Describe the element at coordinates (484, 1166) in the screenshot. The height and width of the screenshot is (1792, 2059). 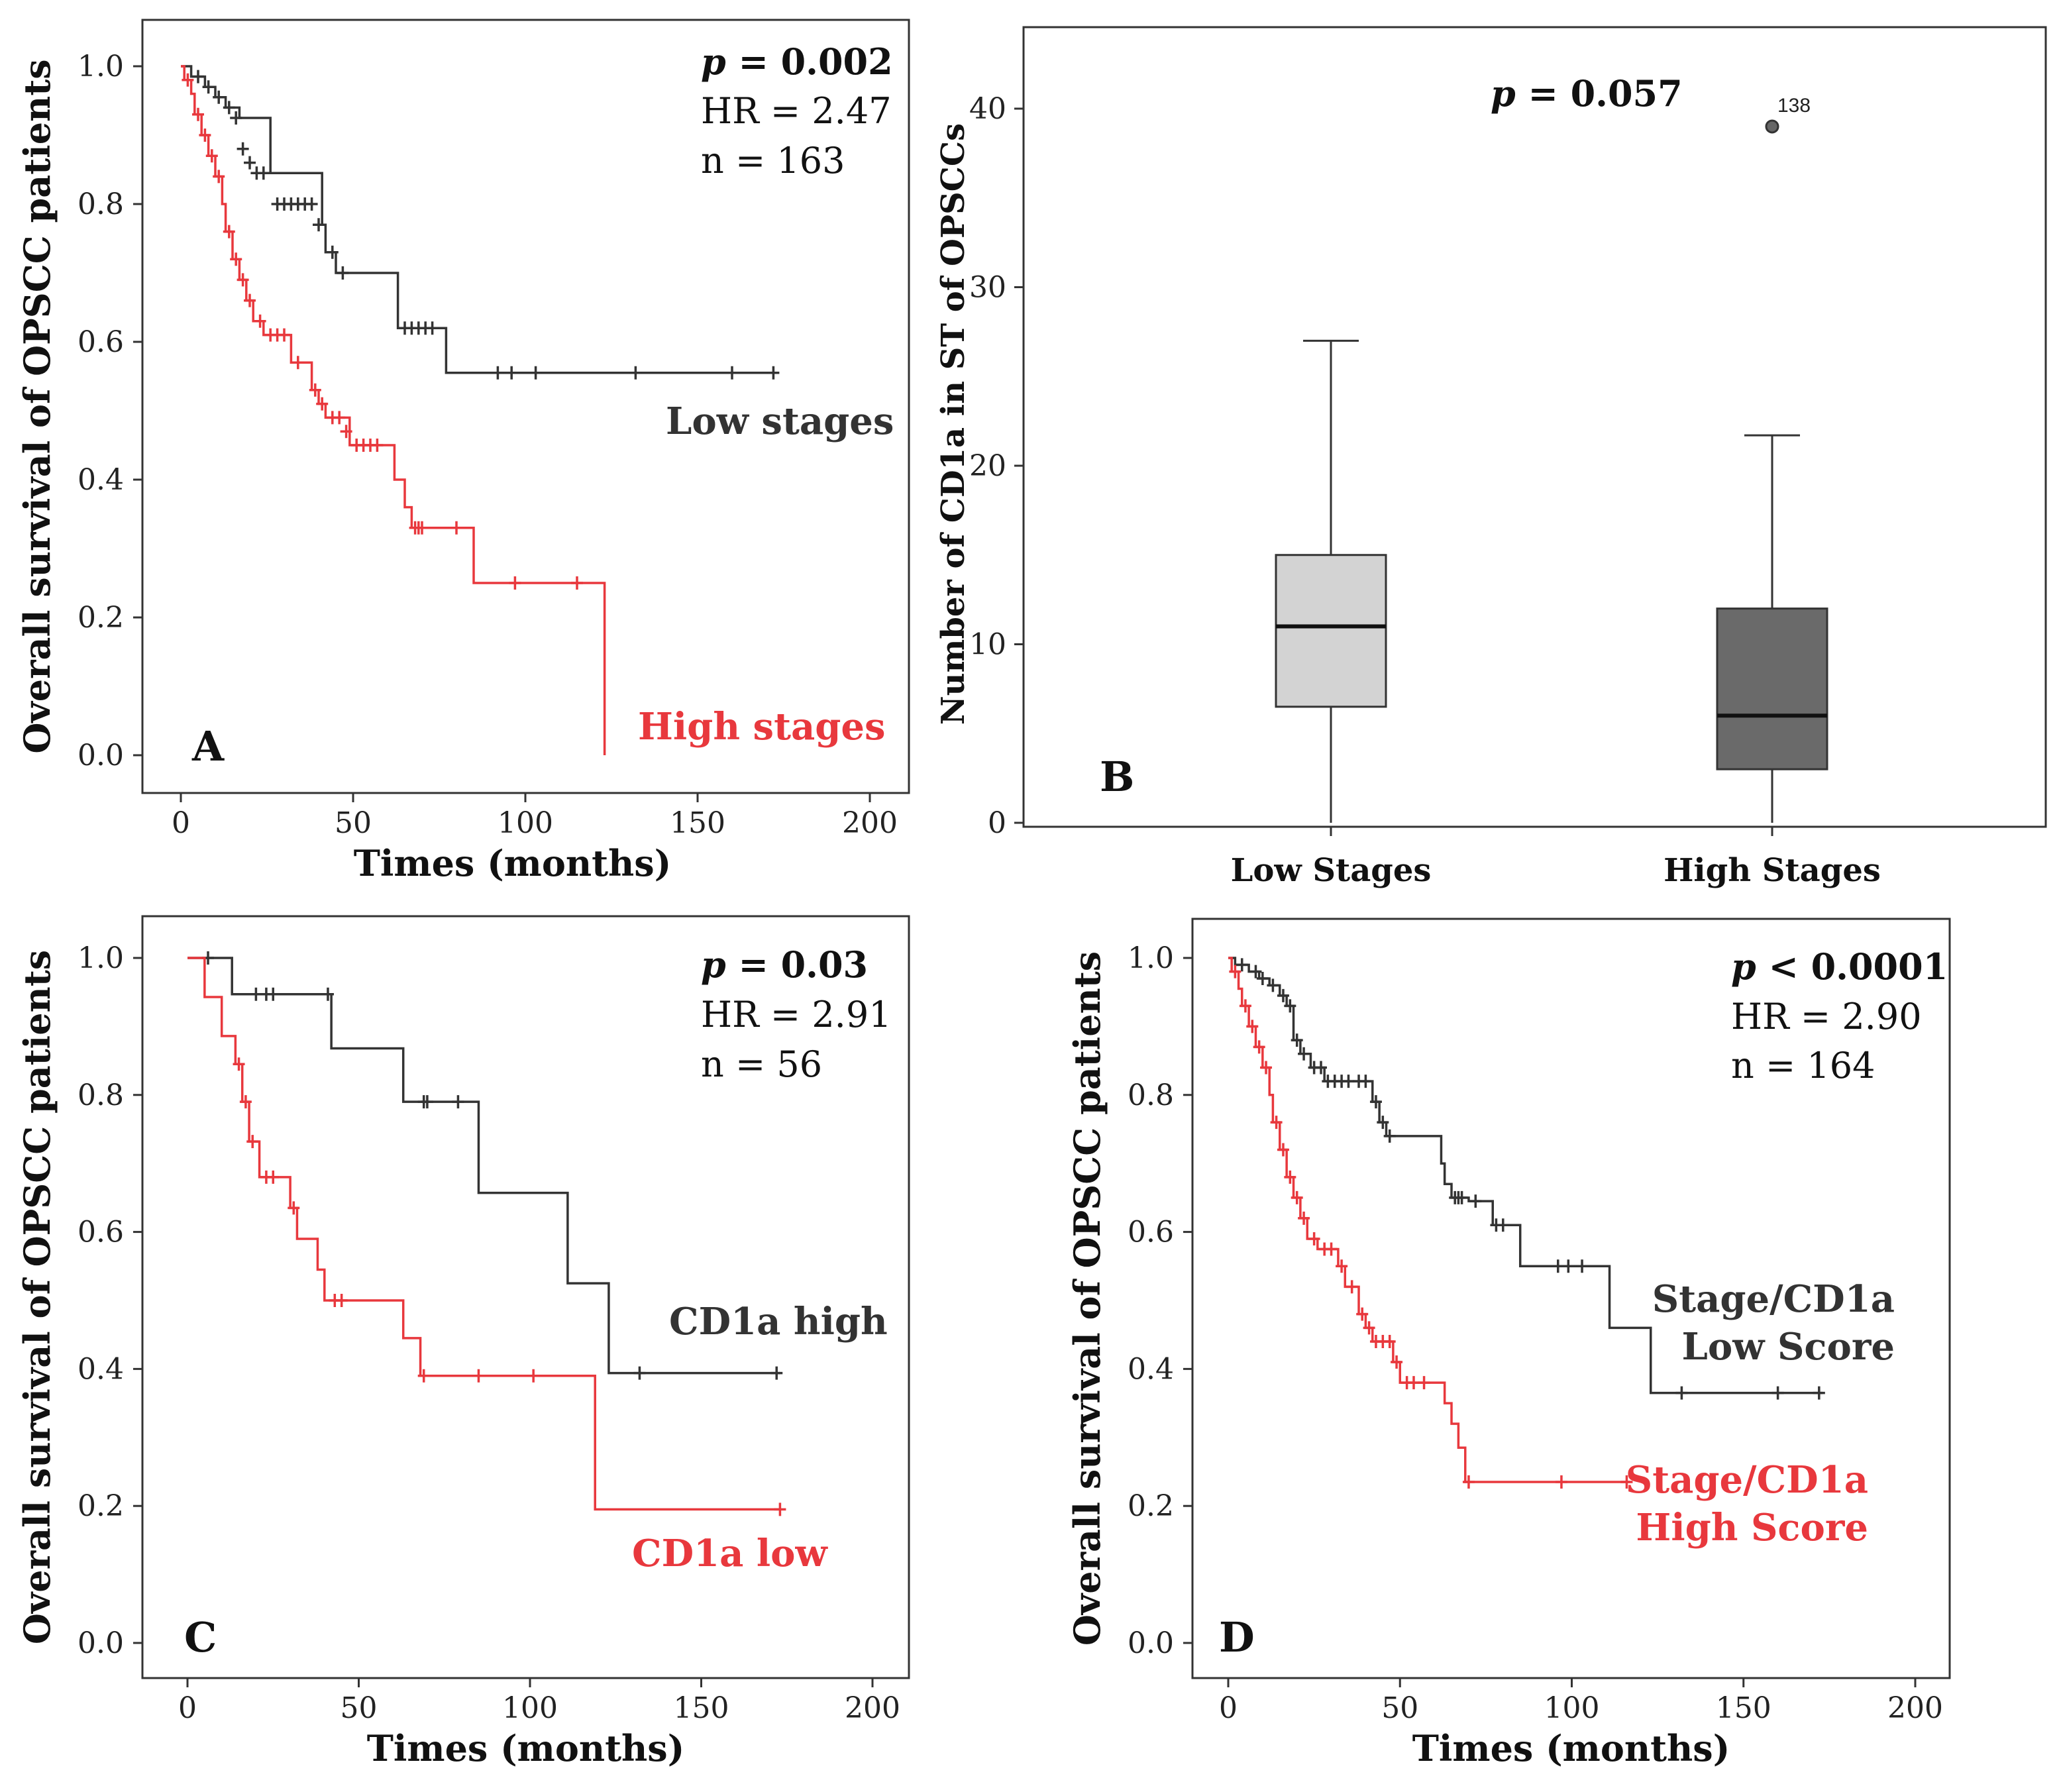
I see `km-curve-cd1a-high` at that location.